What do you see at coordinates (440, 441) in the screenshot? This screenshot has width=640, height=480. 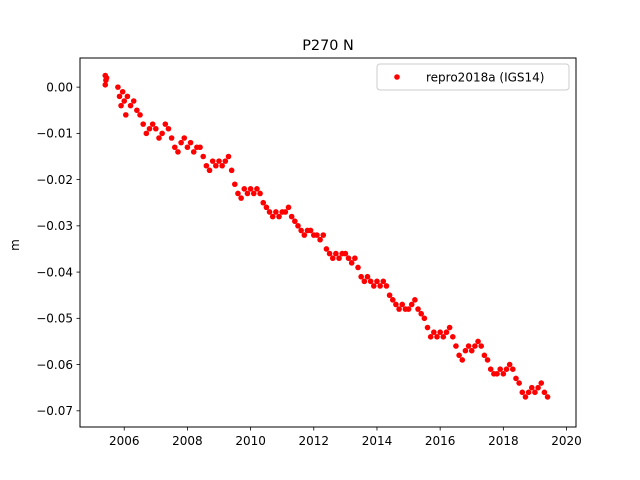 I see `x-tick-label: 2016` at bounding box center [440, 441].